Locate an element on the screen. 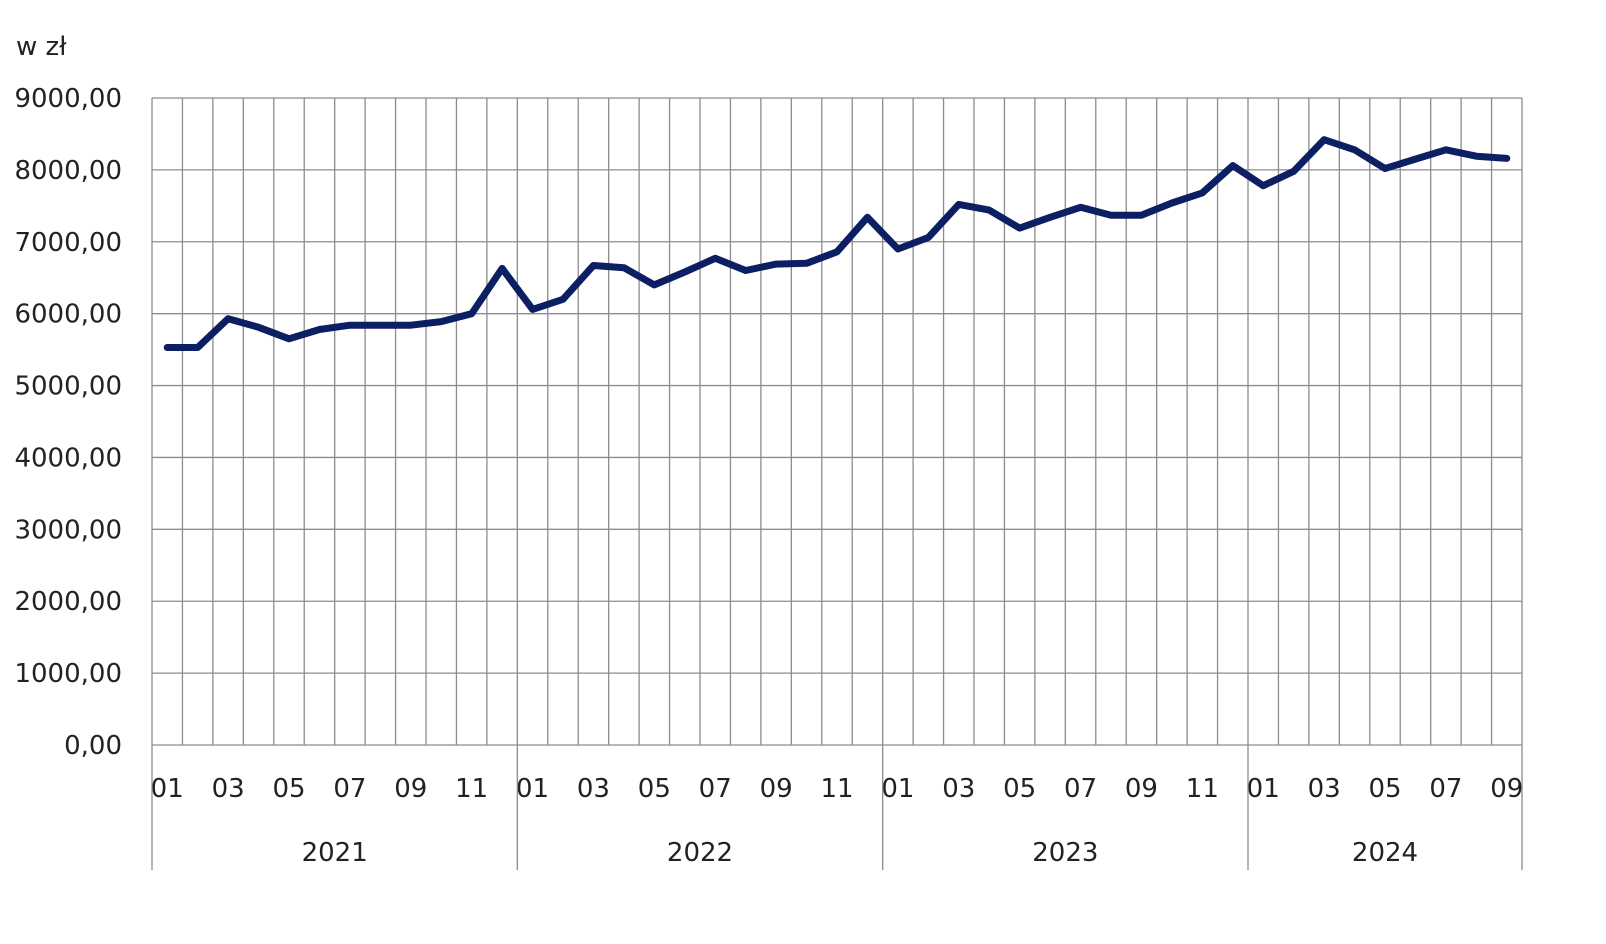  y-axis-unit-label: w zł is located at coordinates (41, 47).